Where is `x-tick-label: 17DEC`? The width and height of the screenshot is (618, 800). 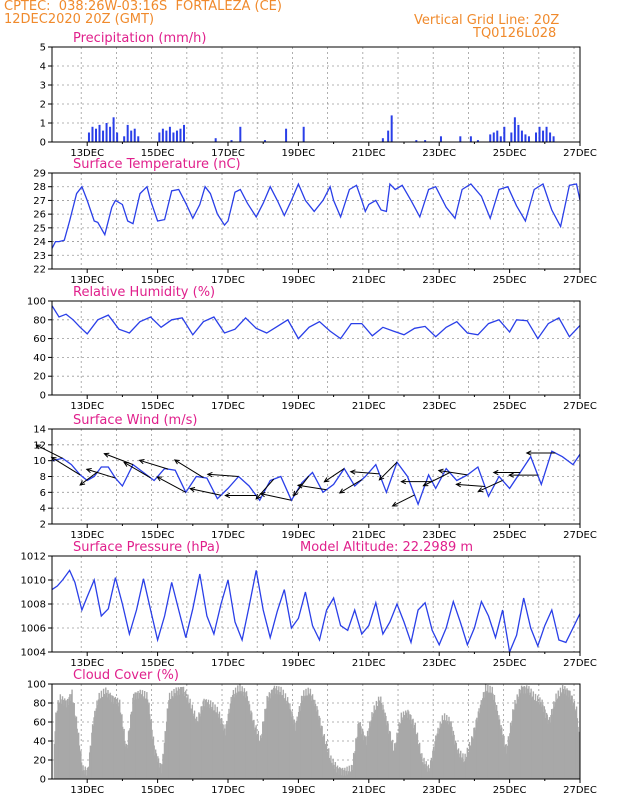
x-tick-label: 17DEC is located at coordinates (228, 406).